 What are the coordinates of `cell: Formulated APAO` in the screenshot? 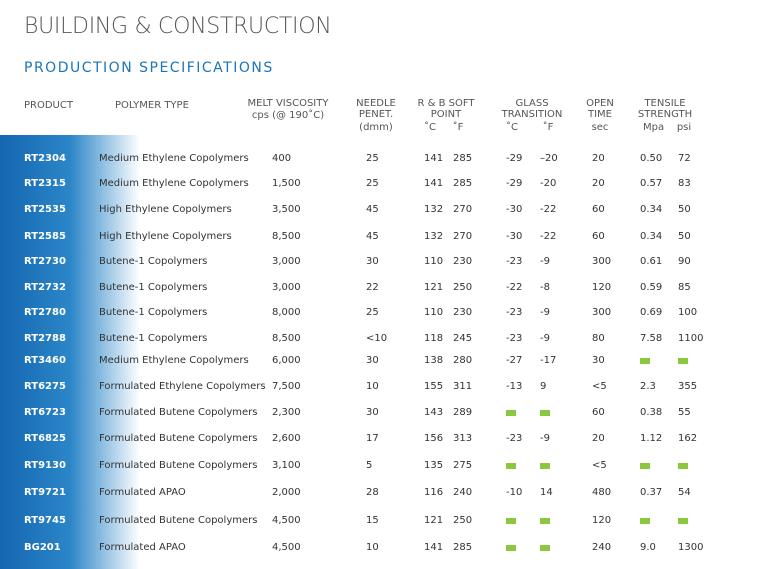 It's located at (142, 547).